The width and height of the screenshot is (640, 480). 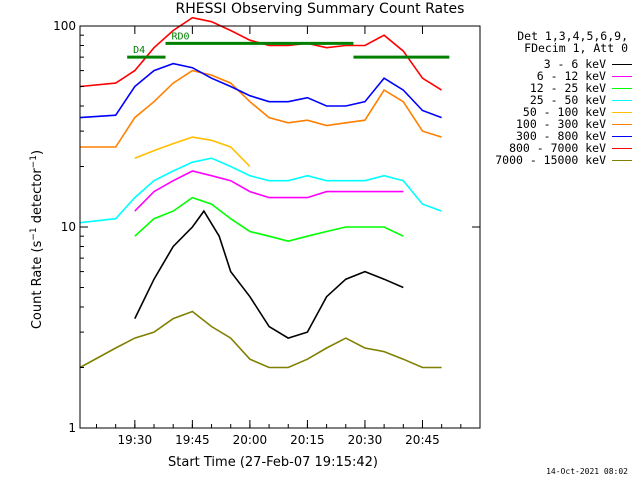 What do you see at coordinates (135, 440) in the screenshot?
I see `x-tick-label-0: 19:30` at bounding box center [135, 440].